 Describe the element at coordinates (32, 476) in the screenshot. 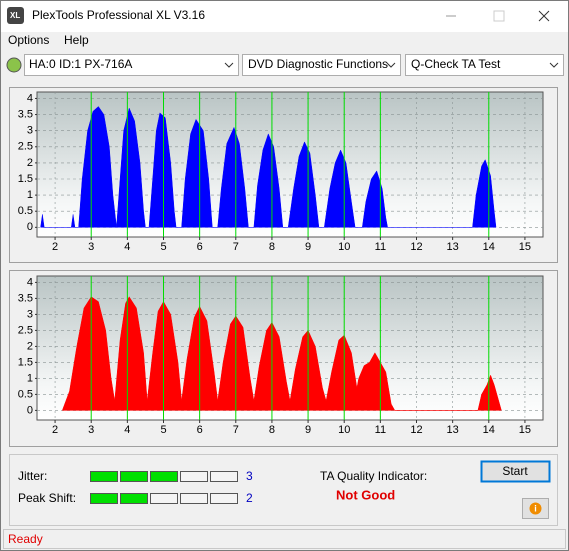

I see `jitter-label: Jitter:` at that location.